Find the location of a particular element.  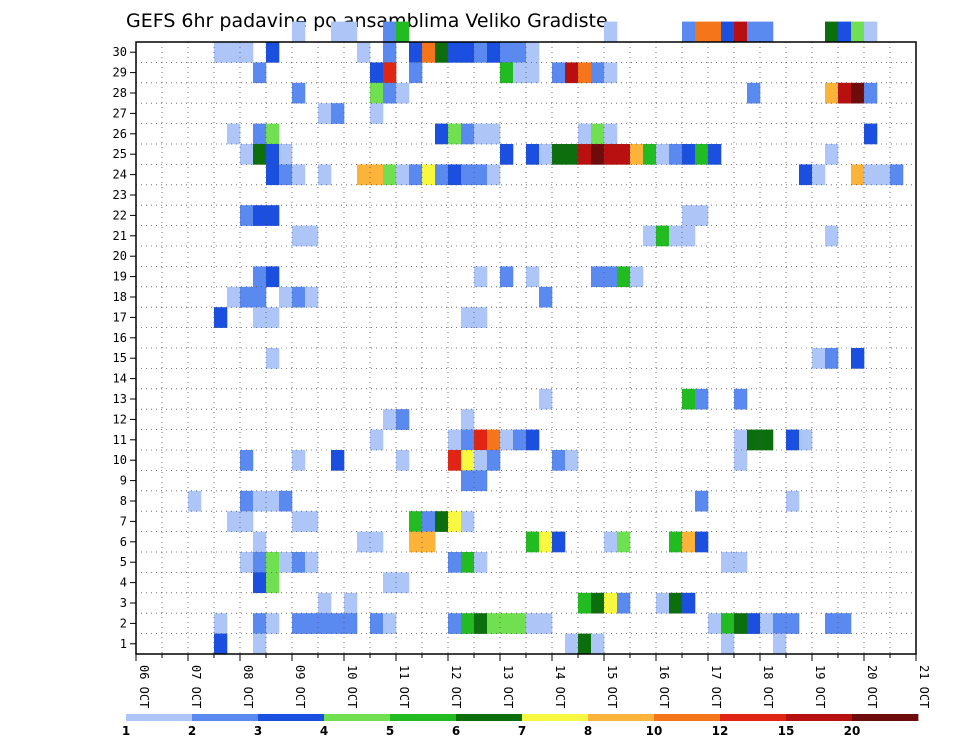

legend-label: 15 is located at coordinates (786, 731).